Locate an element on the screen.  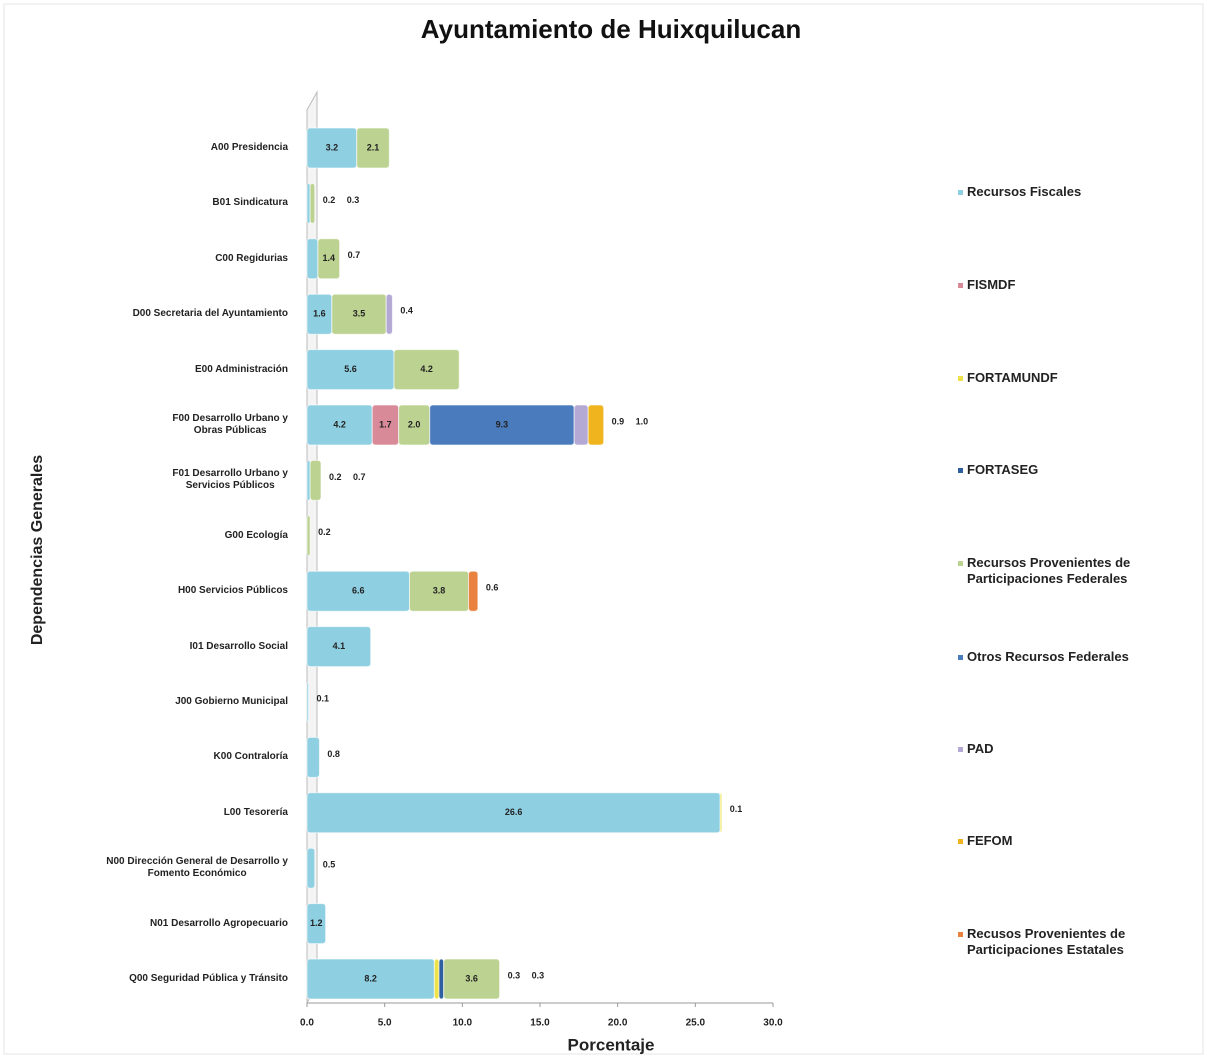
y-tick-label: J00 Gobierno Municipal is located at coordinates (148, 702).